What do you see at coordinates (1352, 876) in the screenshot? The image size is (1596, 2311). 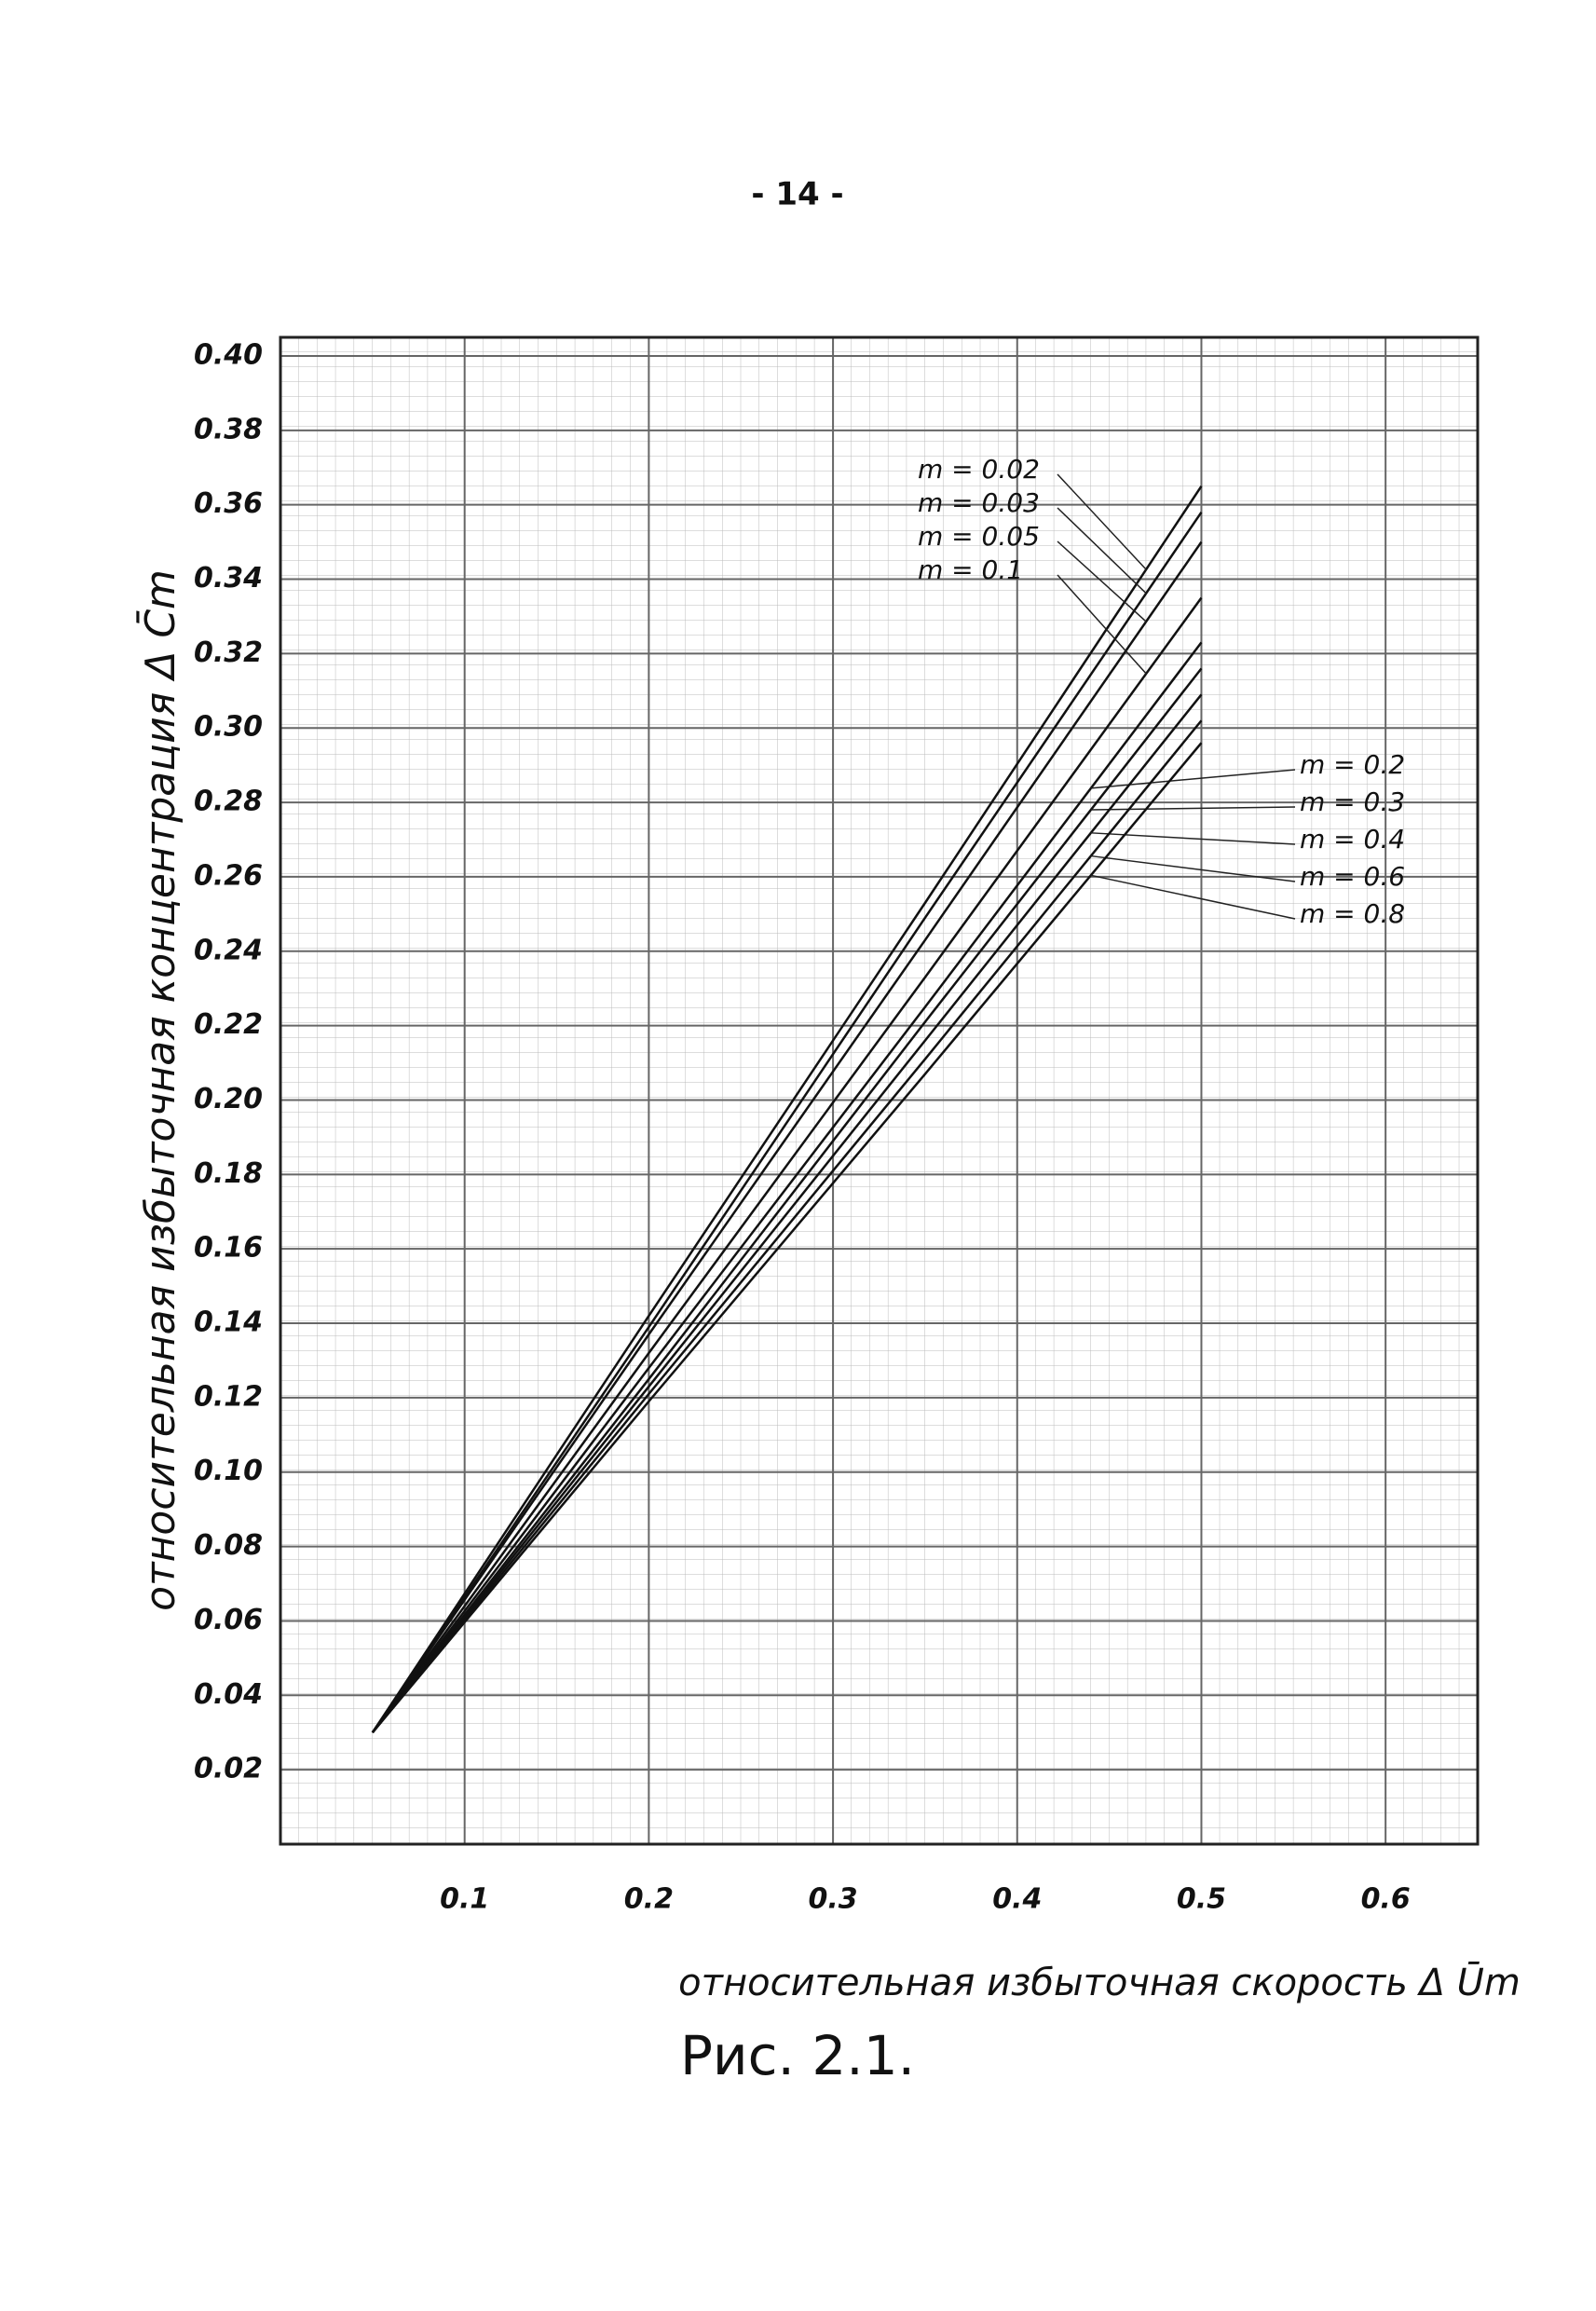 I see `line-label: m = 0.6` at bounding box center [1352, 876].